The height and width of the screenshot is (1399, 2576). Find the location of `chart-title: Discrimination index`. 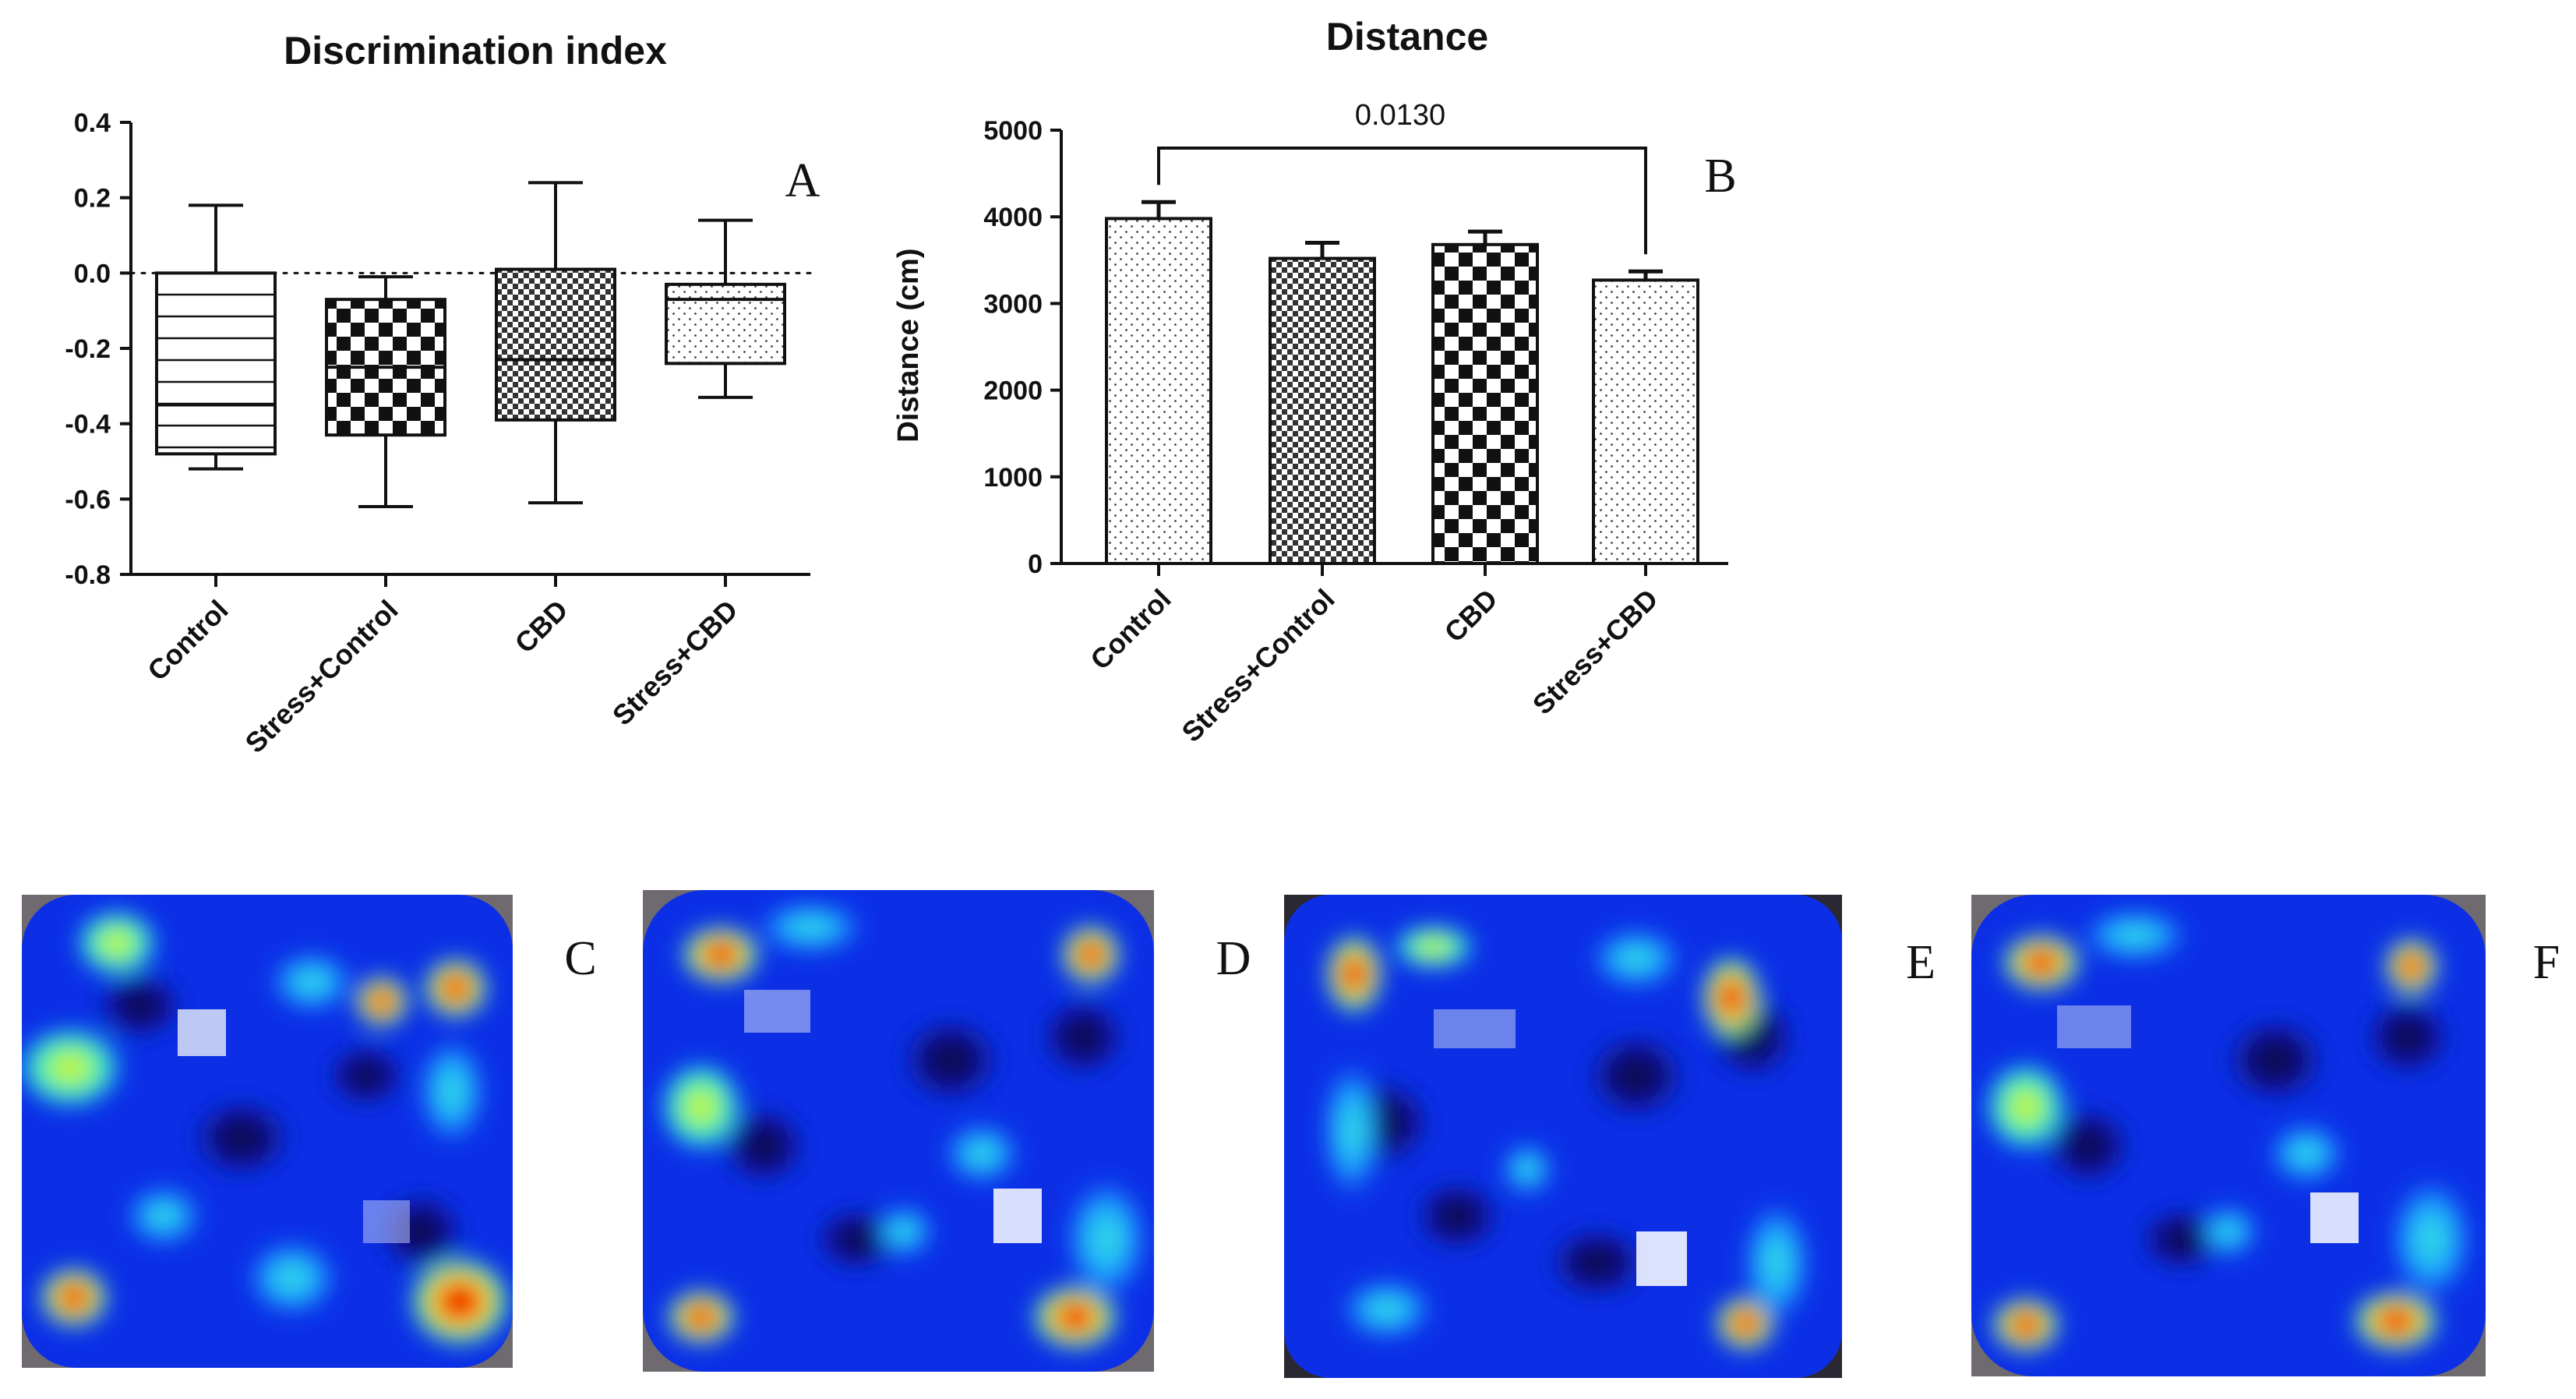

chart-title: Discrimination index is located at coordinates (475, 50).